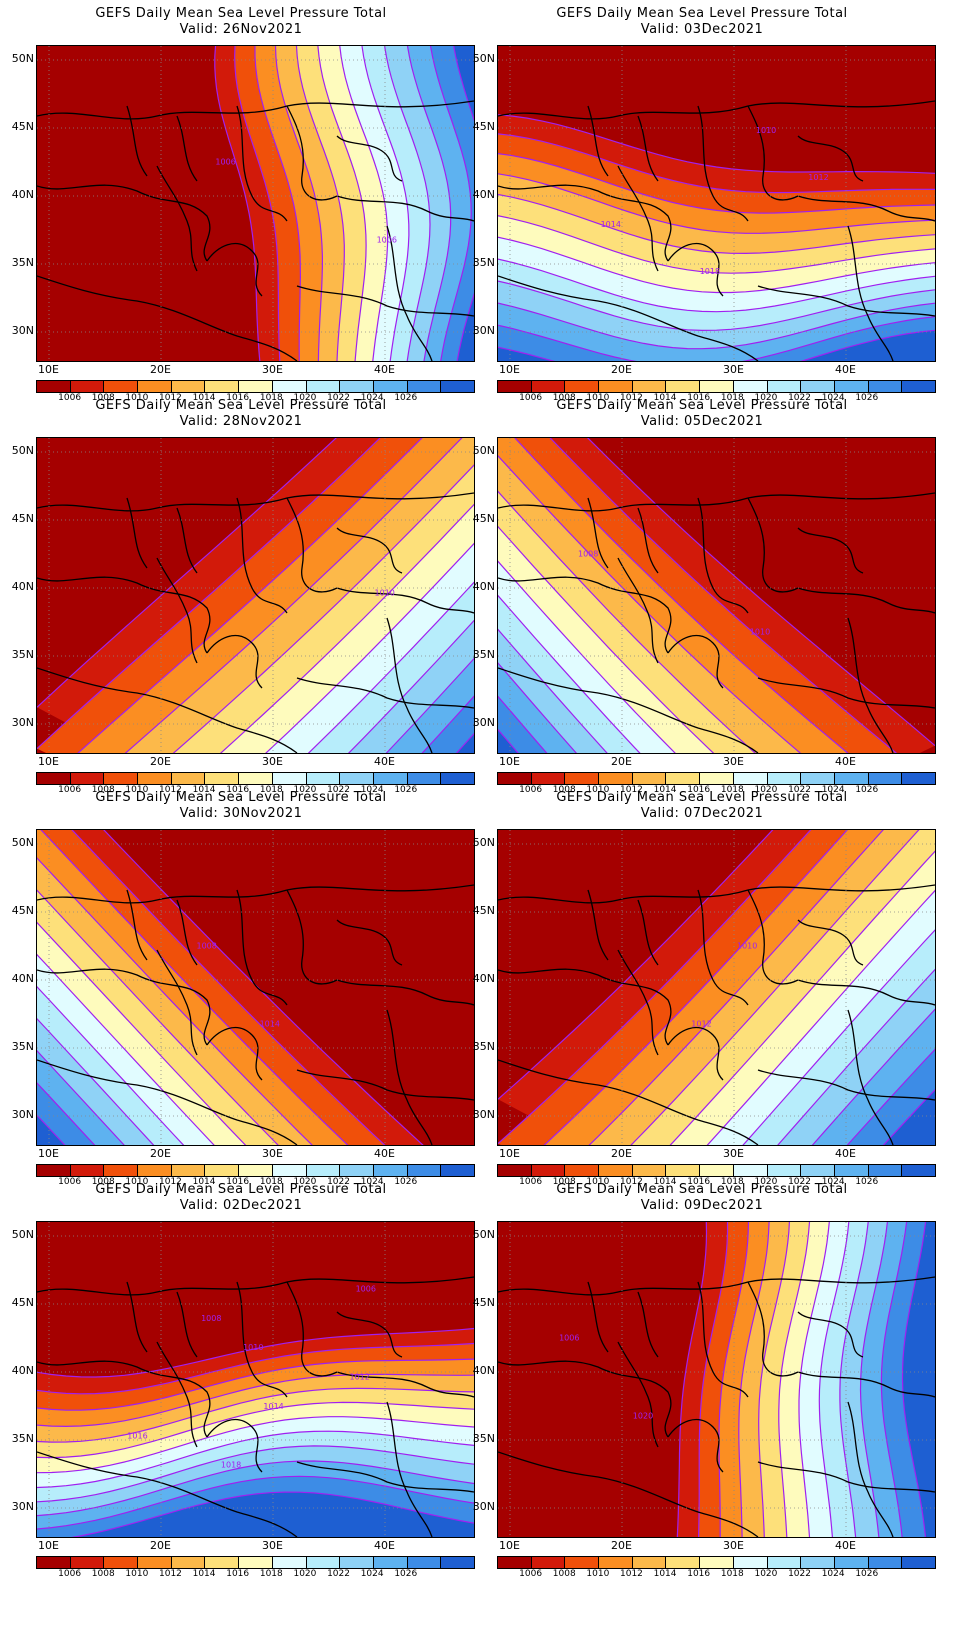 This screenshot has height=1640, width=964. I want to click on longitude-label: 40E, so click(384, 1545).